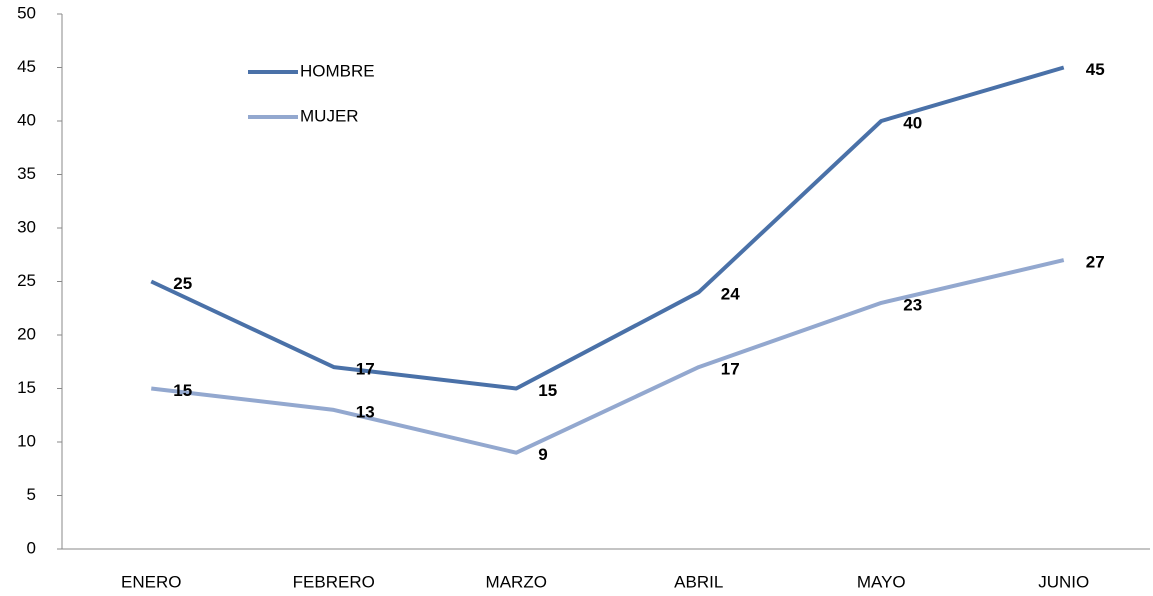 The height and width of the screenshot is (596, 1153). What do you see at coordinates (31, 494) in the screenshot?
I see `y-tick-label: 5` at bounding box center [31, 494].